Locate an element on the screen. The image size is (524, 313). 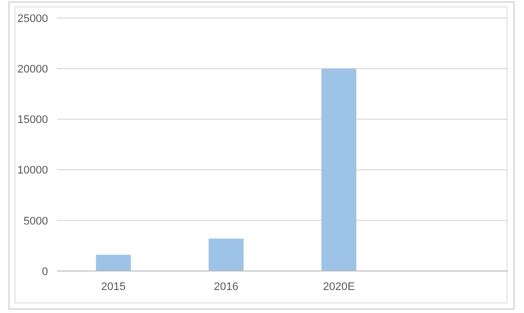
x-tick-label: 2020E is located at coordinates (338, 287).